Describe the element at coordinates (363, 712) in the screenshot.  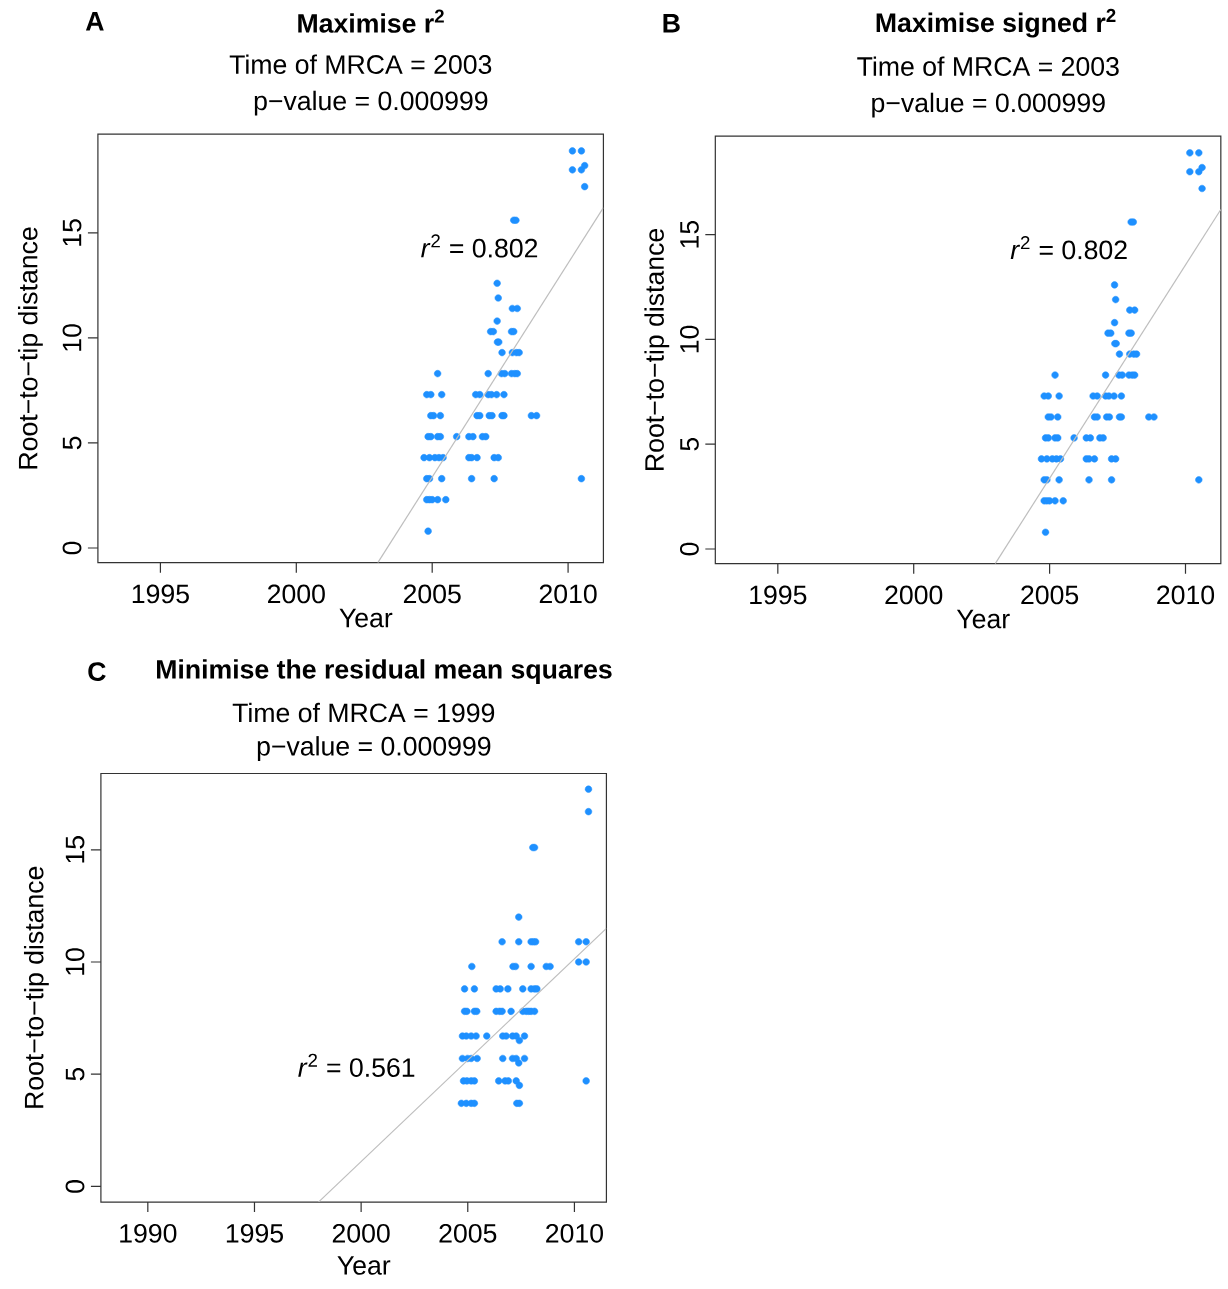
I see `chart-subtitle: Time of MRCA = 1999` at that location.